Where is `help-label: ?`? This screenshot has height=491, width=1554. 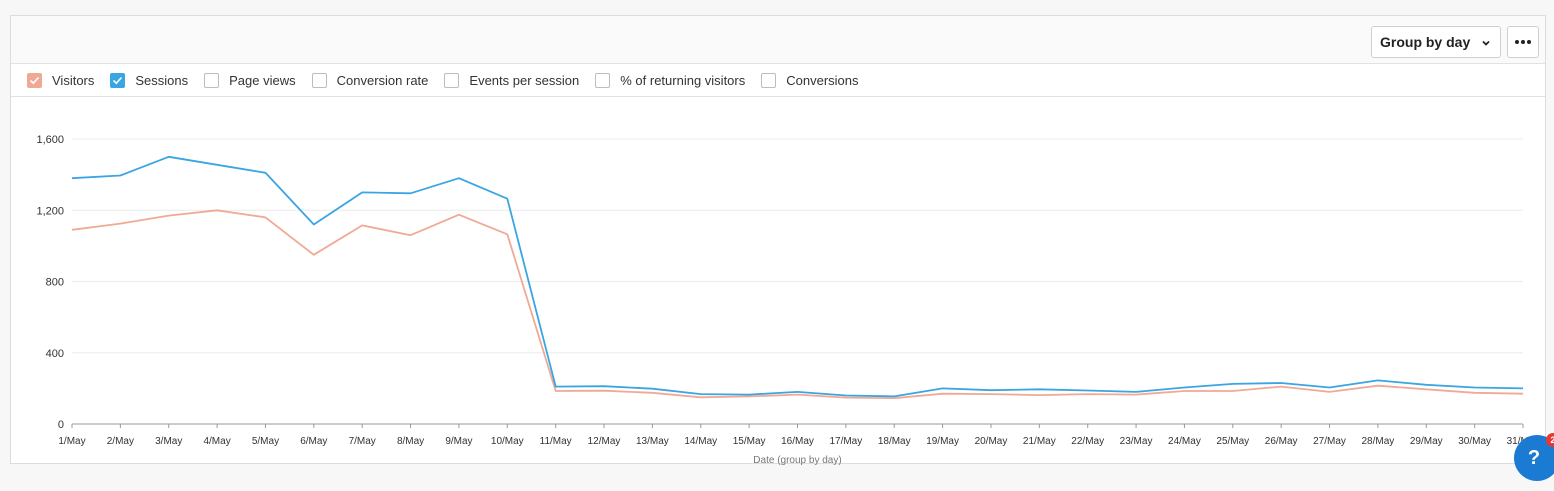
help-label: ? is located at coordinates (1534, 457).